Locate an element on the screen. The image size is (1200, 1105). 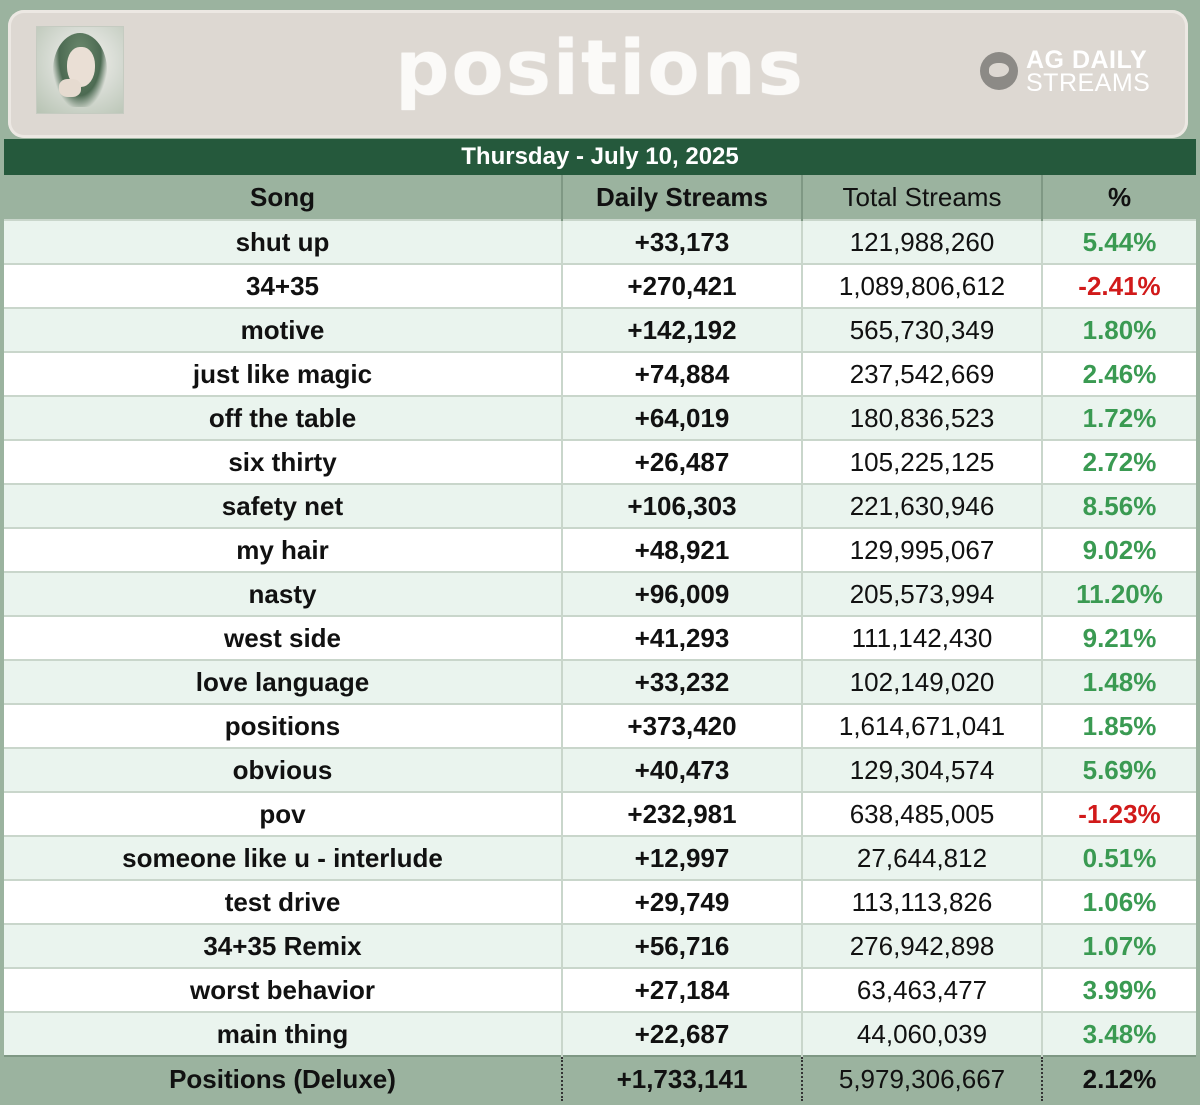
pct-change: 0.51% is located at coordinates (1118, 857).